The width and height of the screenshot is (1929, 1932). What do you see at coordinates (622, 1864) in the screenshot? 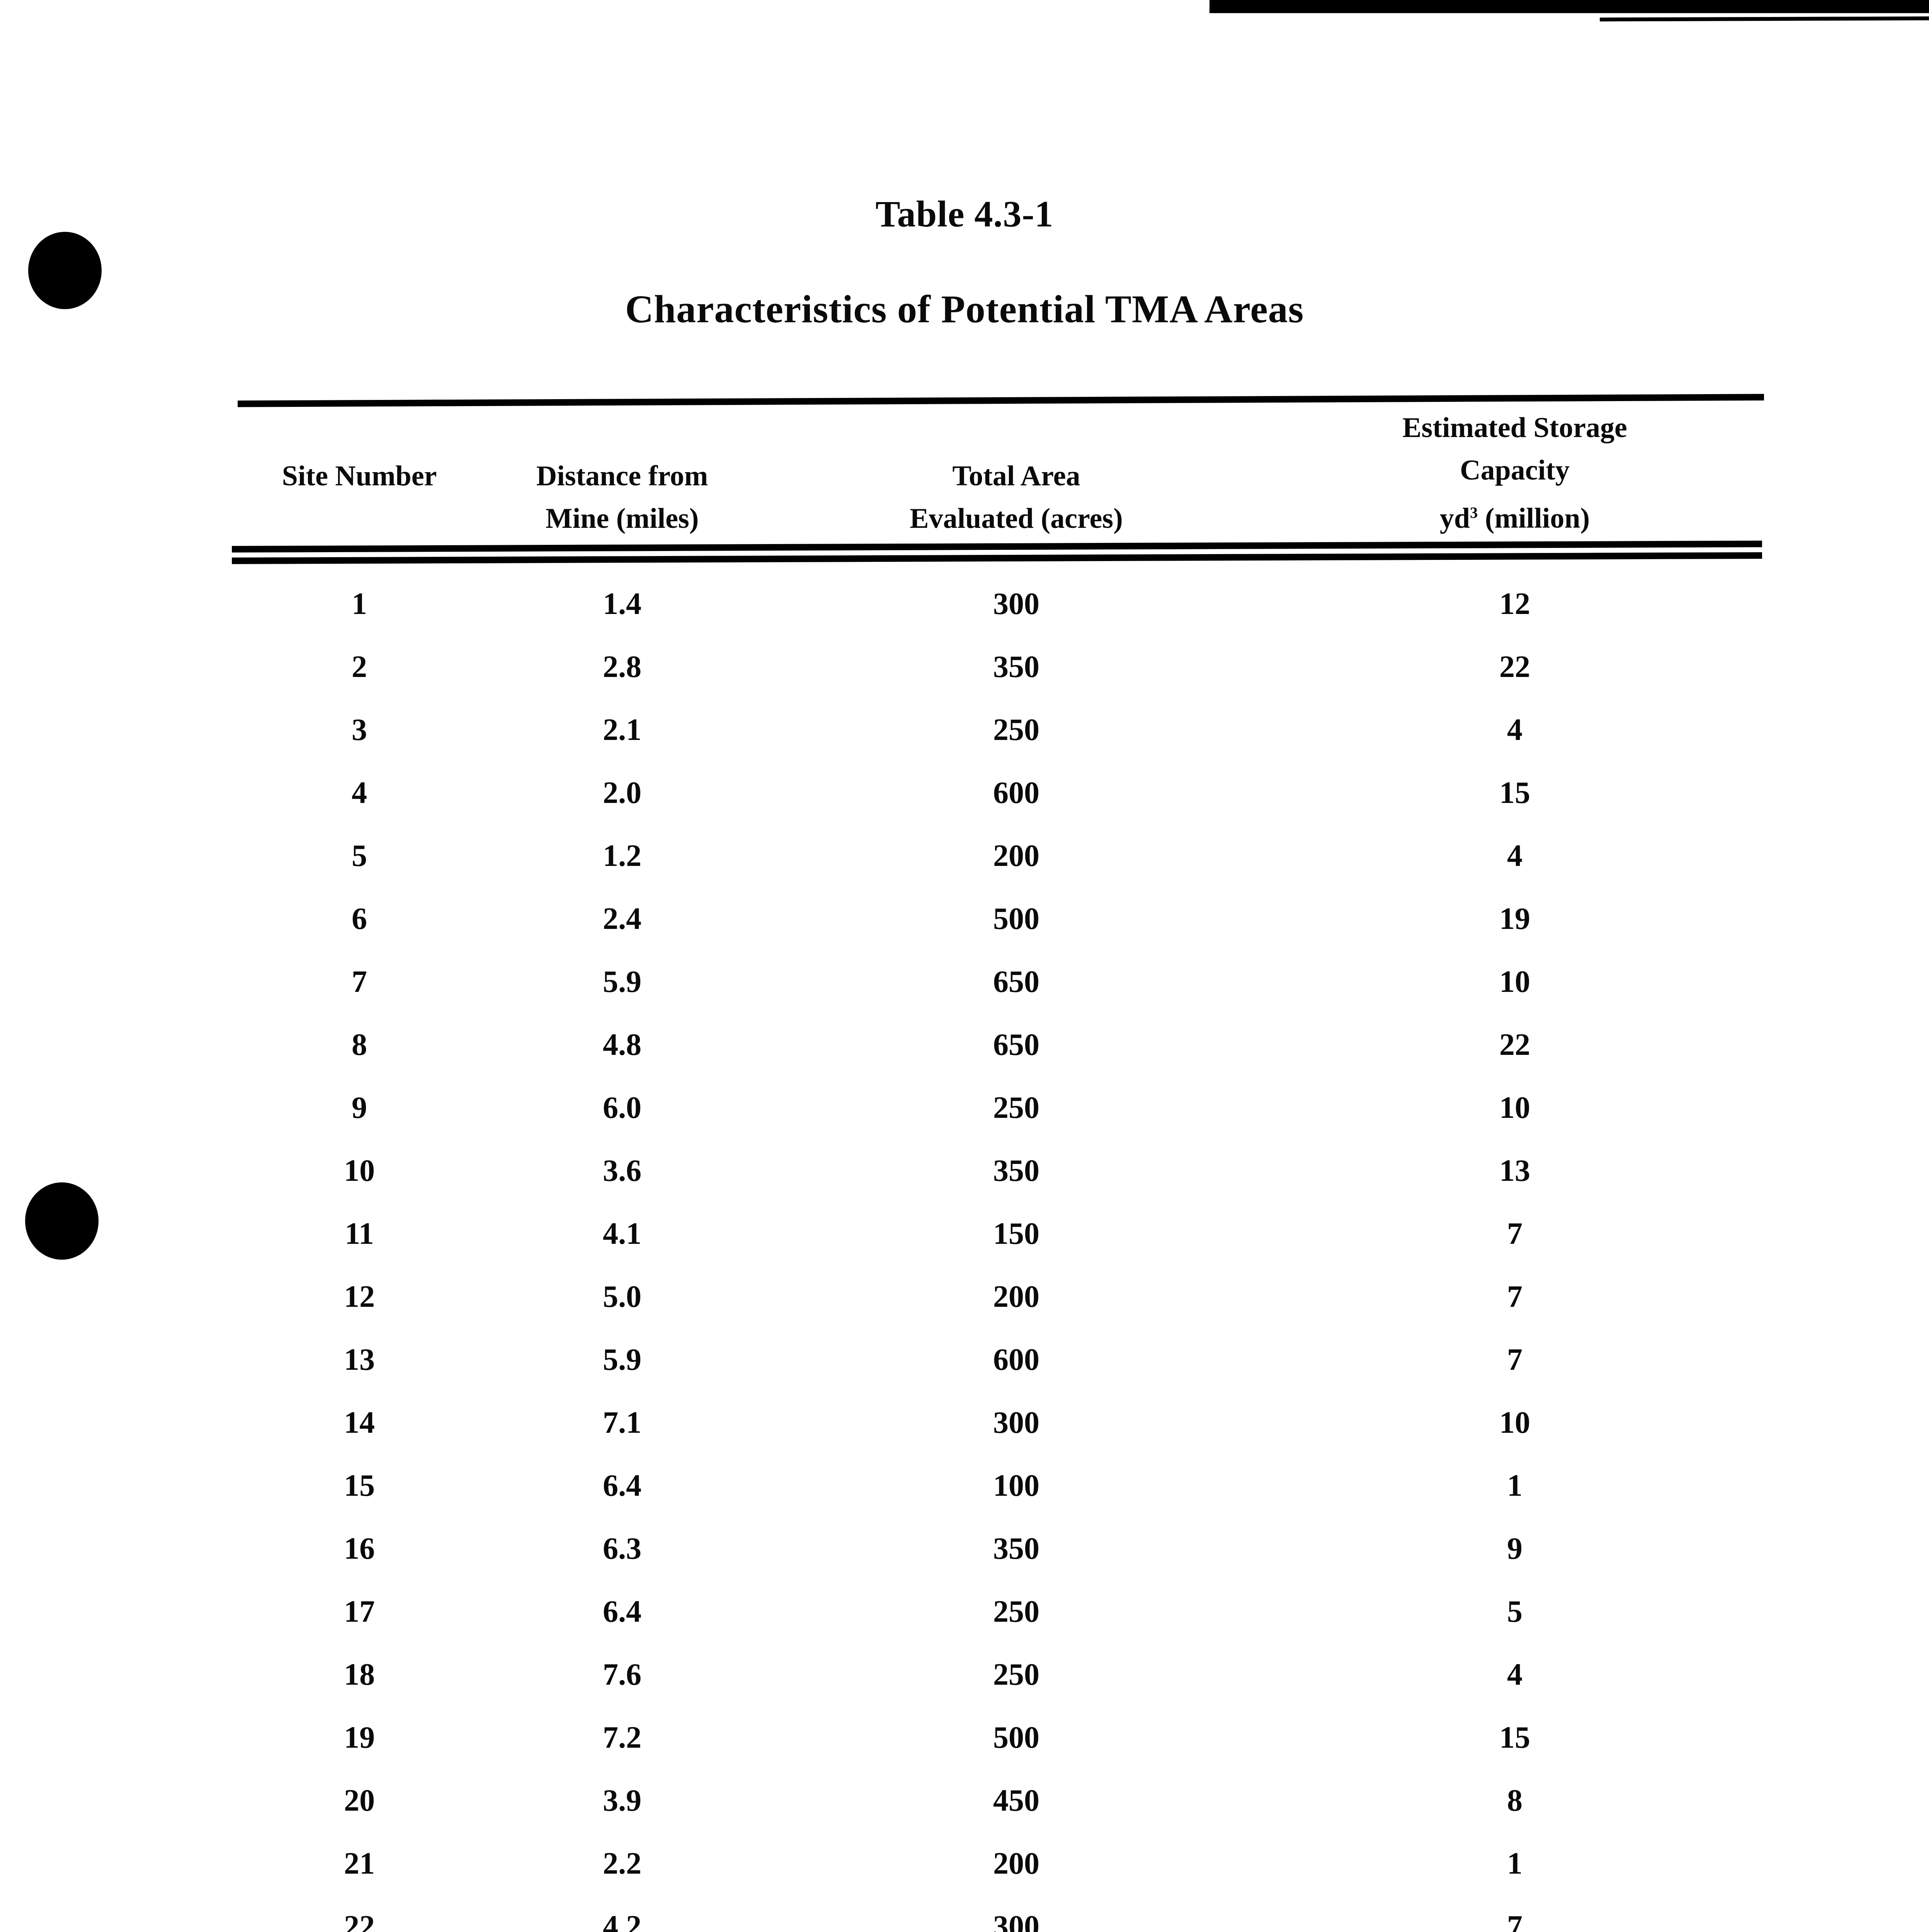
I see `cell-distance: 2.2` at bounding box center [622, 1864].